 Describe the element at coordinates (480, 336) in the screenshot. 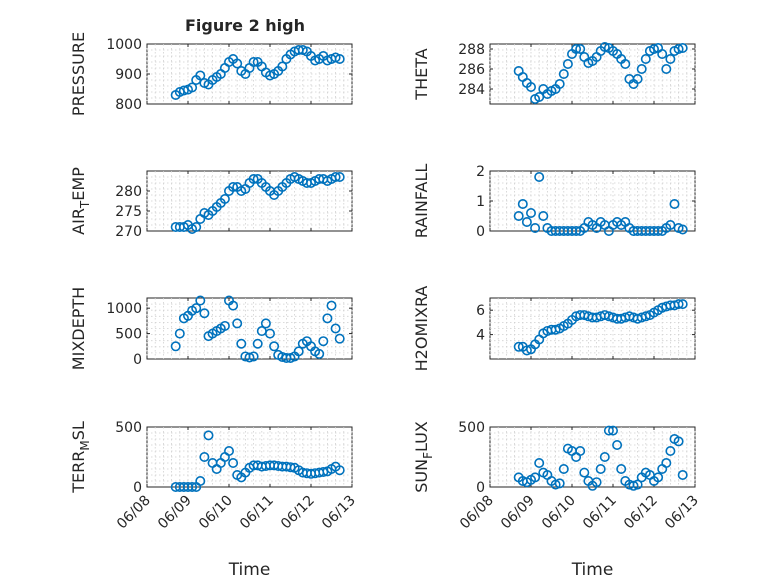

I see `y-tick-label: 4` at that location.